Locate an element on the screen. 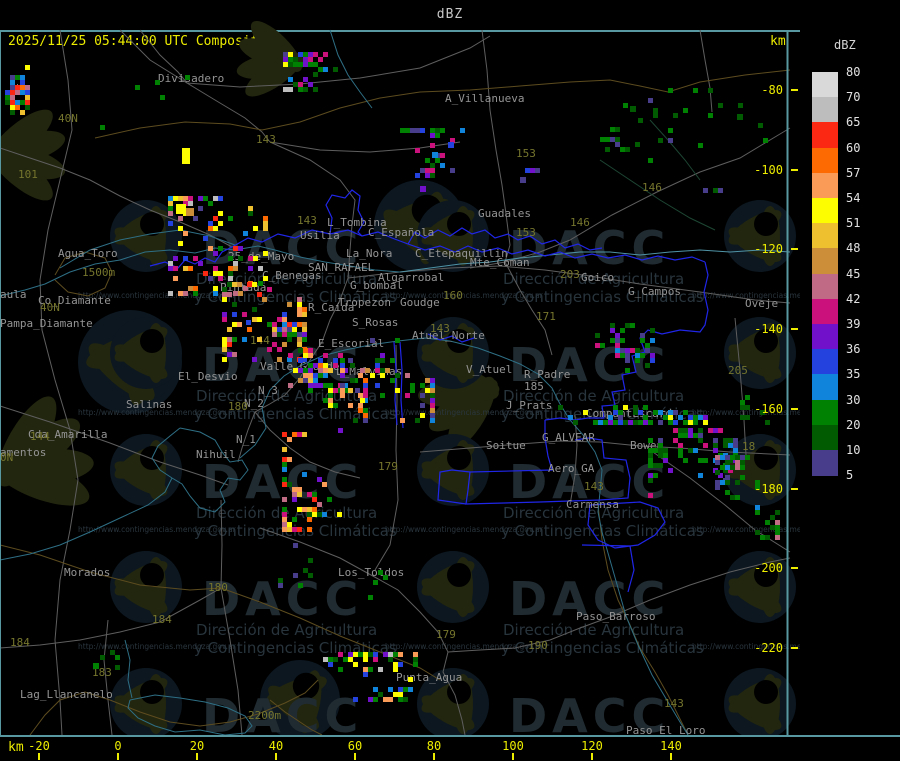 The width and height of the screenshot is (900, 761). legend-value: 42 is located at coordinates (853, 298).